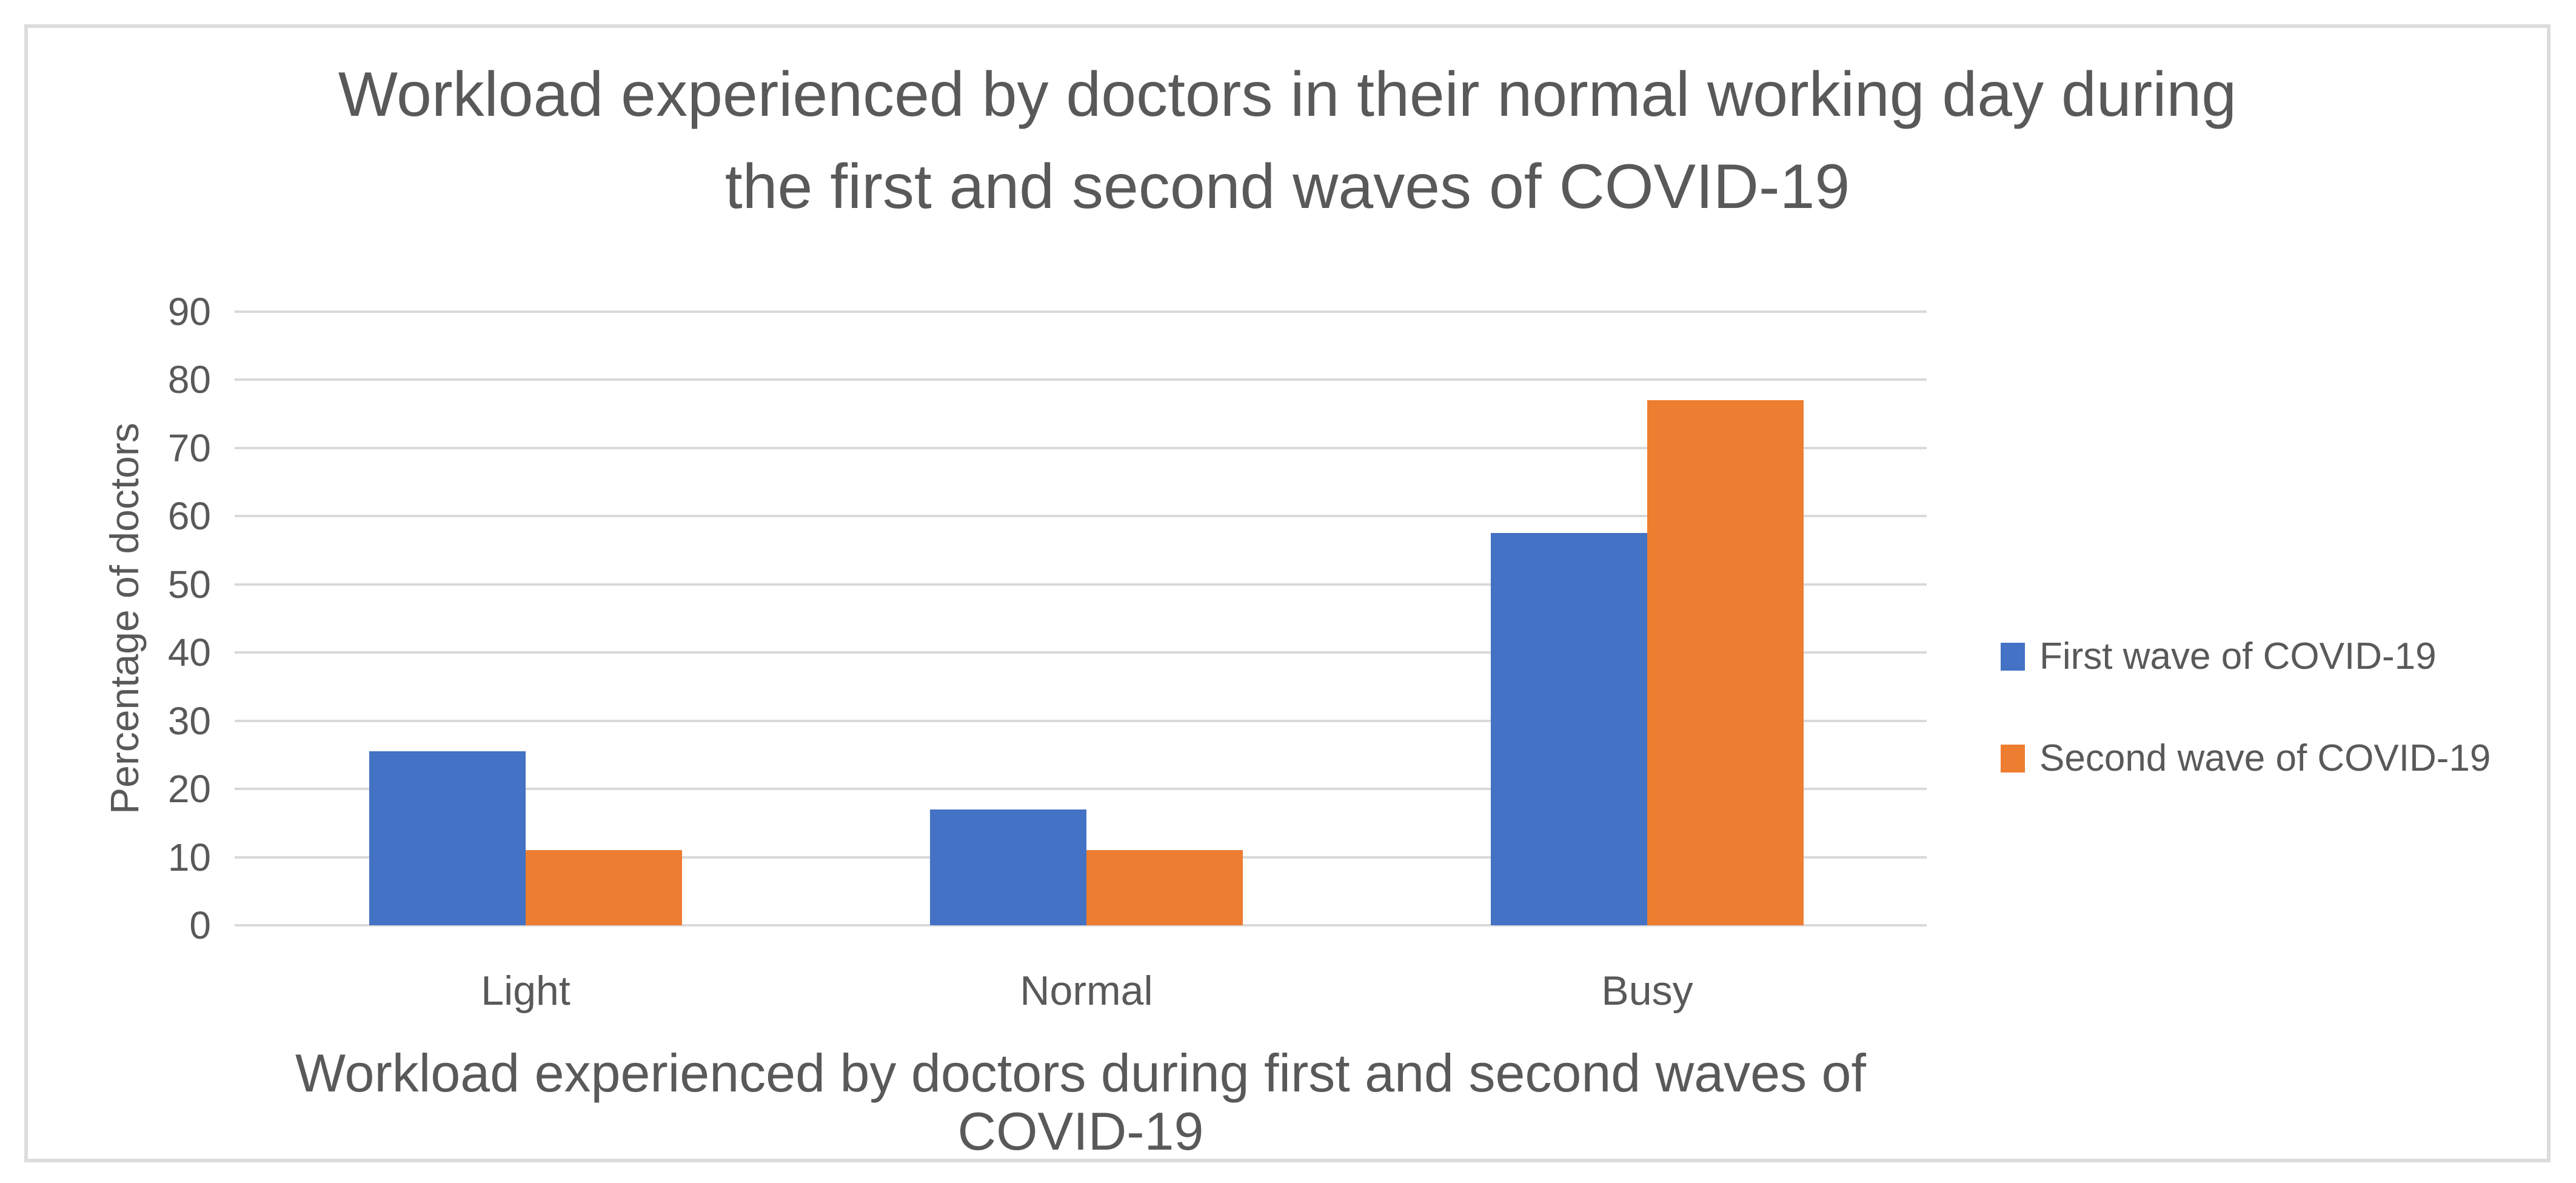  What do you see at coordinates (189, 380) in the screenshot?
I see `y-tick-label-80: 80` at bounding box center [189, 380].